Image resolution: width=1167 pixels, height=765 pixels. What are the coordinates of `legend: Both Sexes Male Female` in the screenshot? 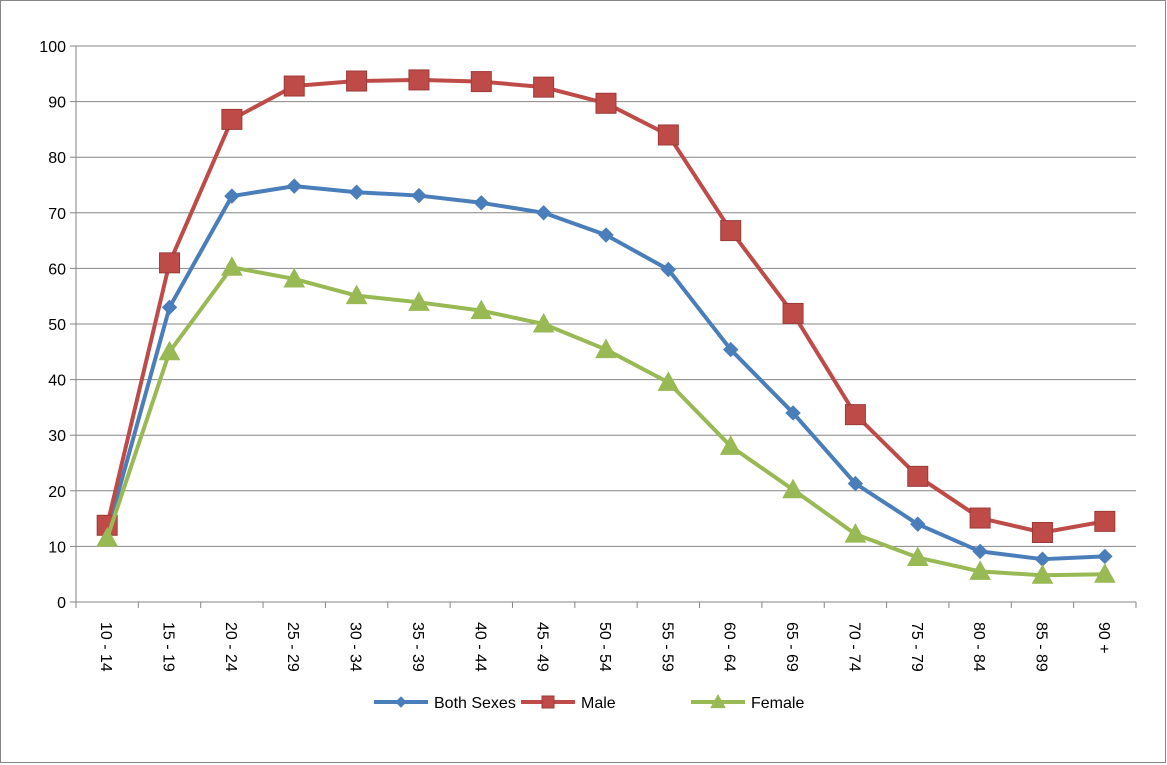 It's located at (589, 703).